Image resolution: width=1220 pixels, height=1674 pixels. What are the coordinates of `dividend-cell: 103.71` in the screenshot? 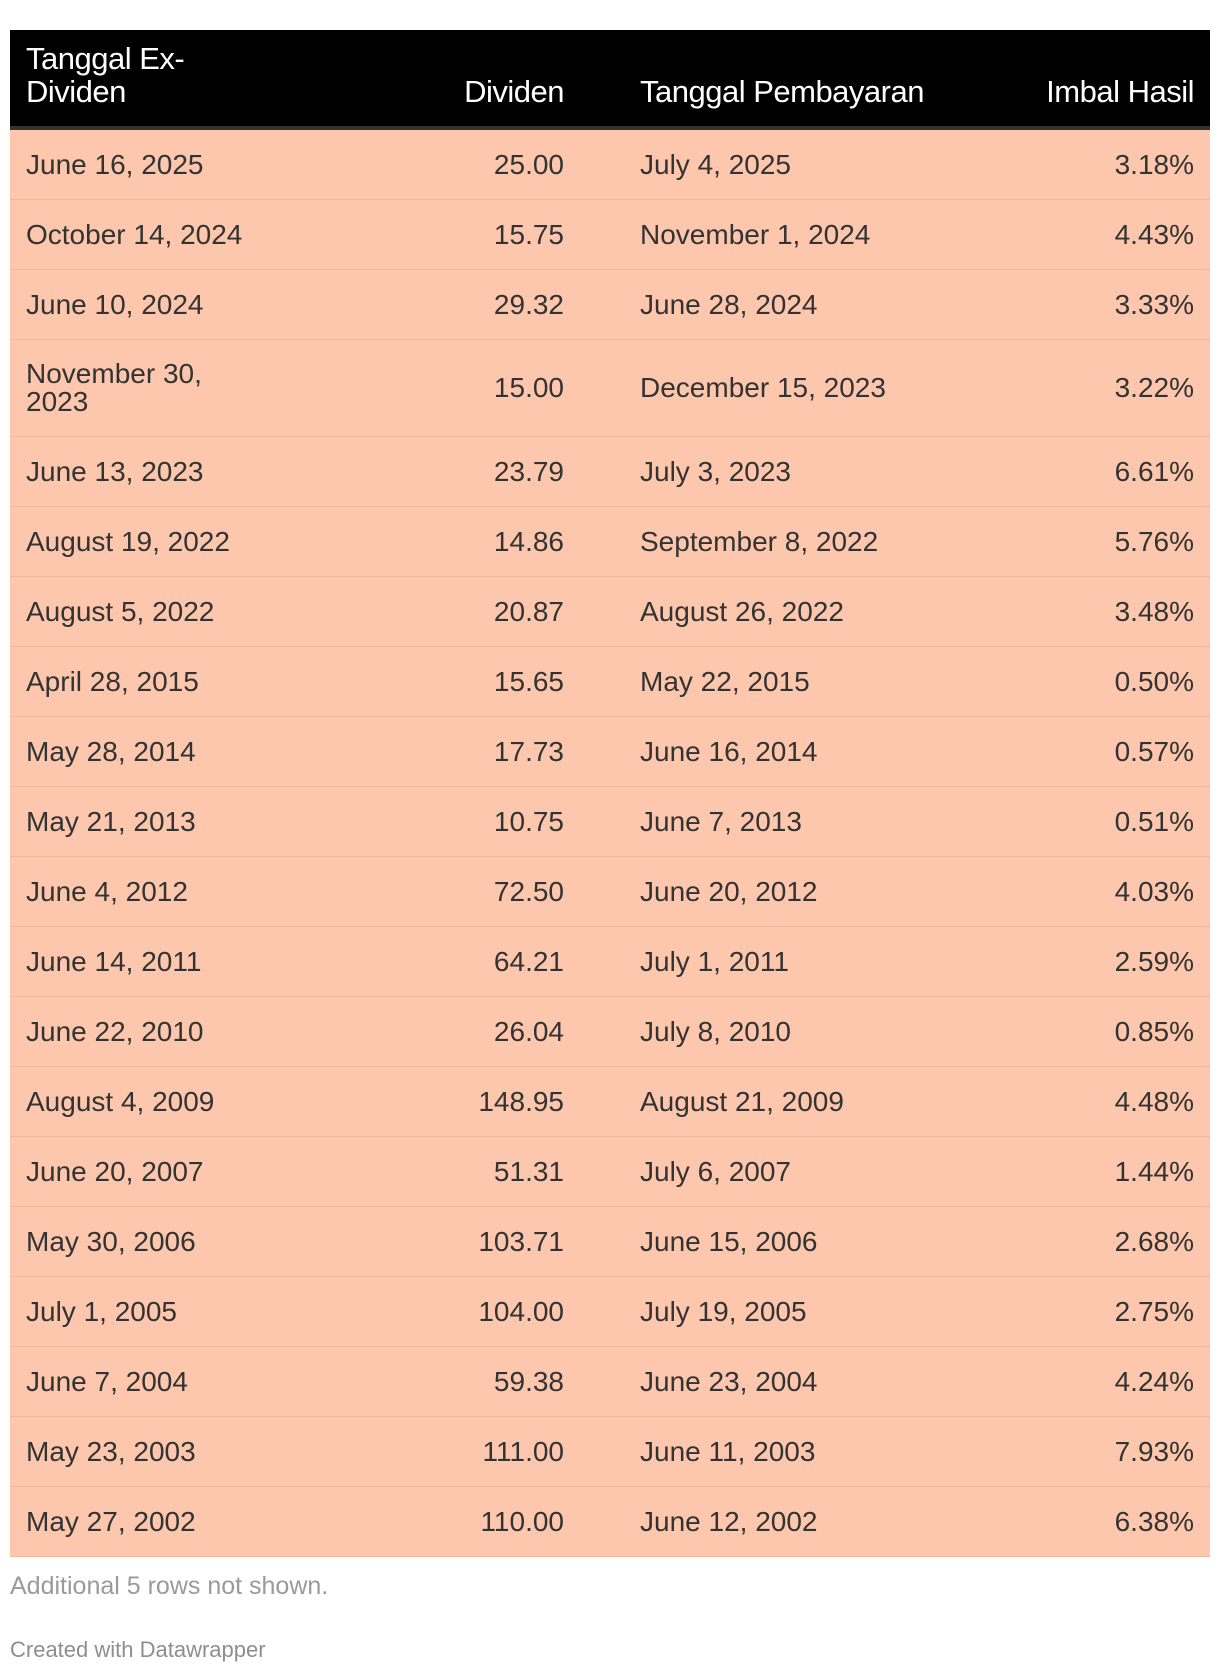 It's located at (500, 1241).